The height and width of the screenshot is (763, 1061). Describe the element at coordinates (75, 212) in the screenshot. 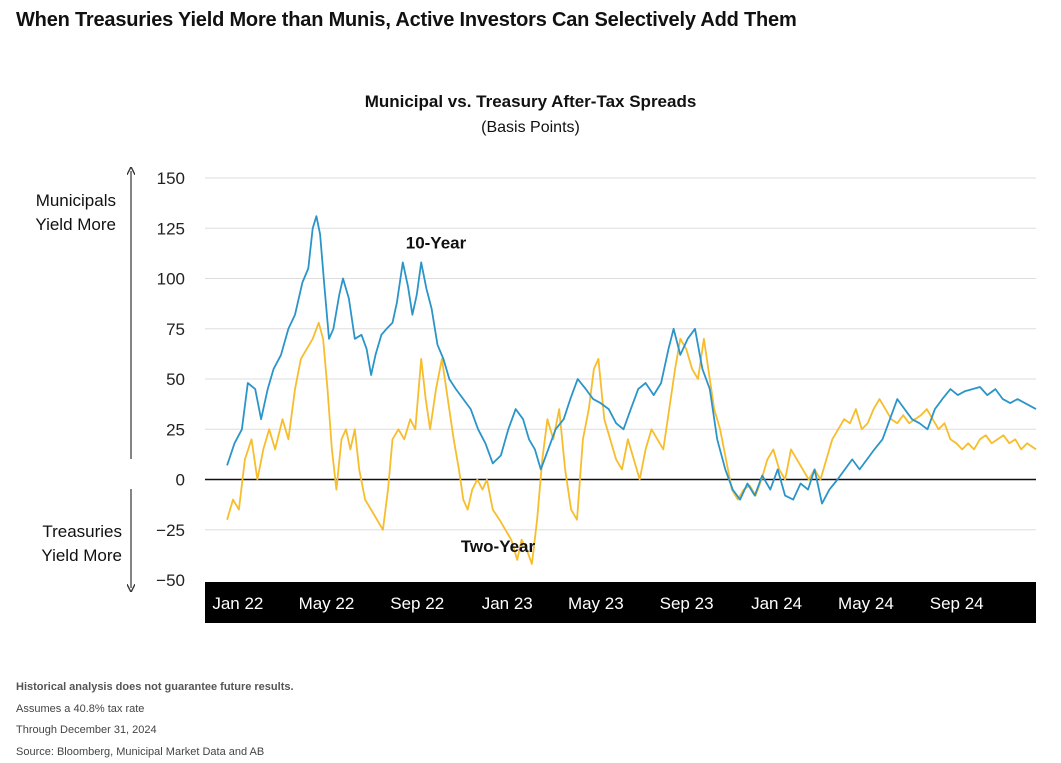

I see `municipals-yield-more-label: Municipals Yield More` at that location.